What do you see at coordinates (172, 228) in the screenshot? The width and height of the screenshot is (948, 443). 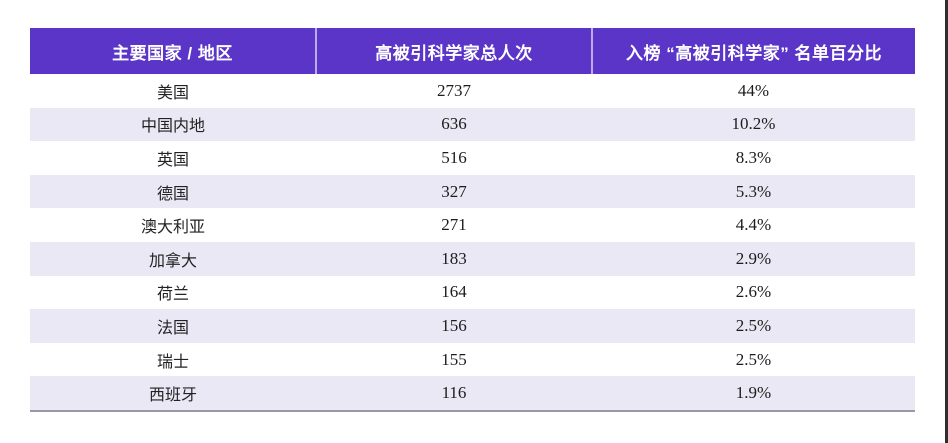 I see `cell-country: 澳大利亚` at bounding box center [172, 228].